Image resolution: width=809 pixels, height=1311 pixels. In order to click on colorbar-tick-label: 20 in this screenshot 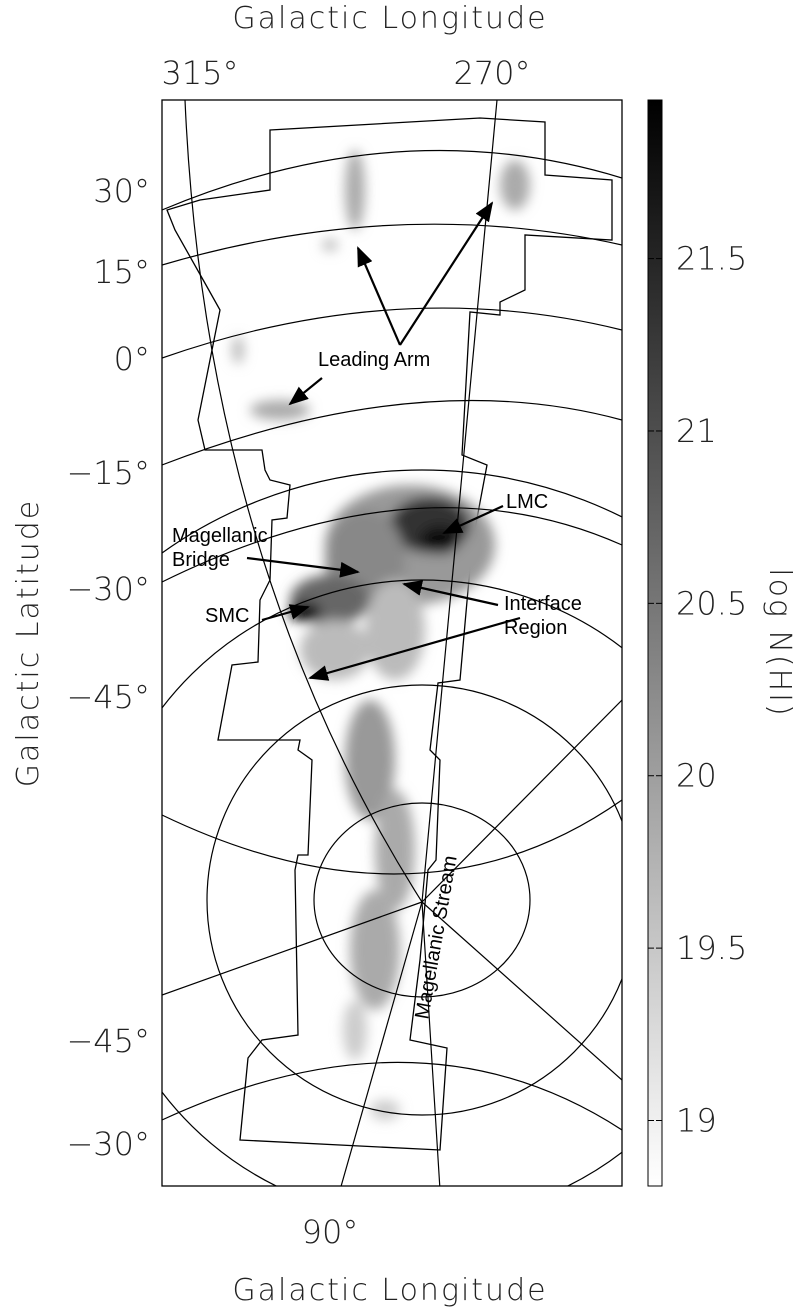, I will do `click(696, 776)`.